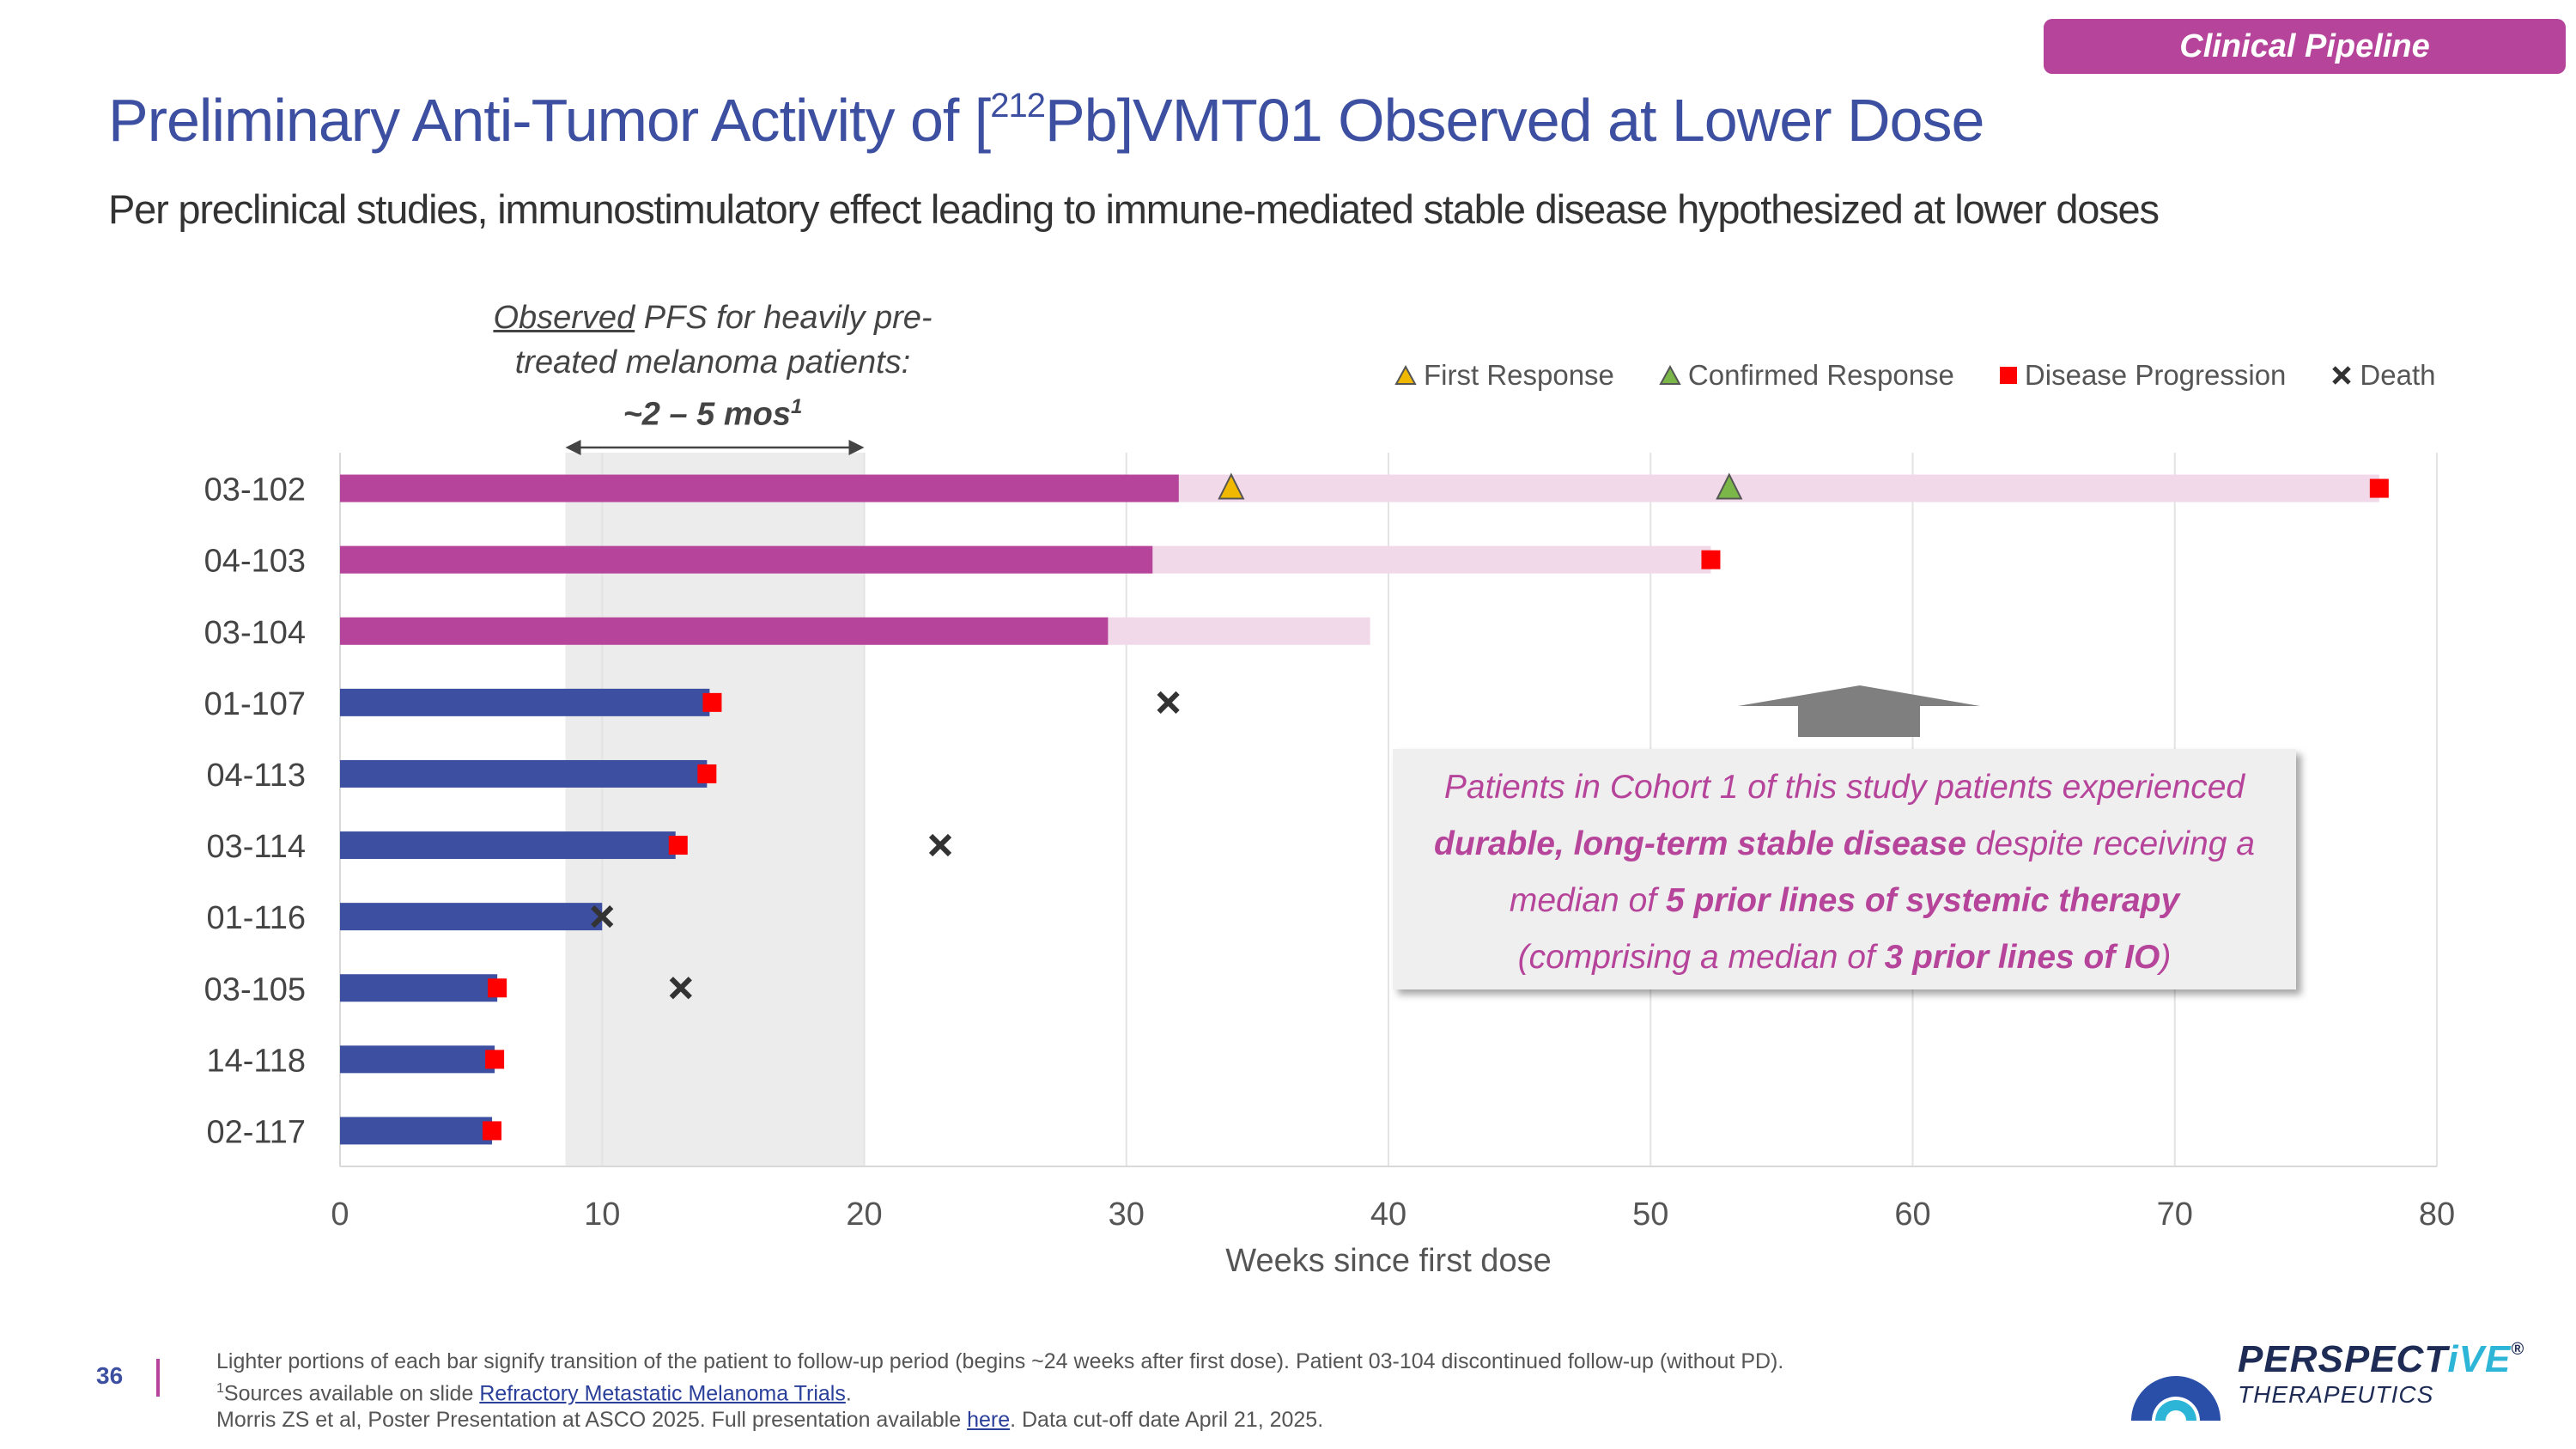  What do you see at coordinates (1388, 1214) in the screenshot?
I see `x-tick-label: 40` at bounding box center [1388, 1214].